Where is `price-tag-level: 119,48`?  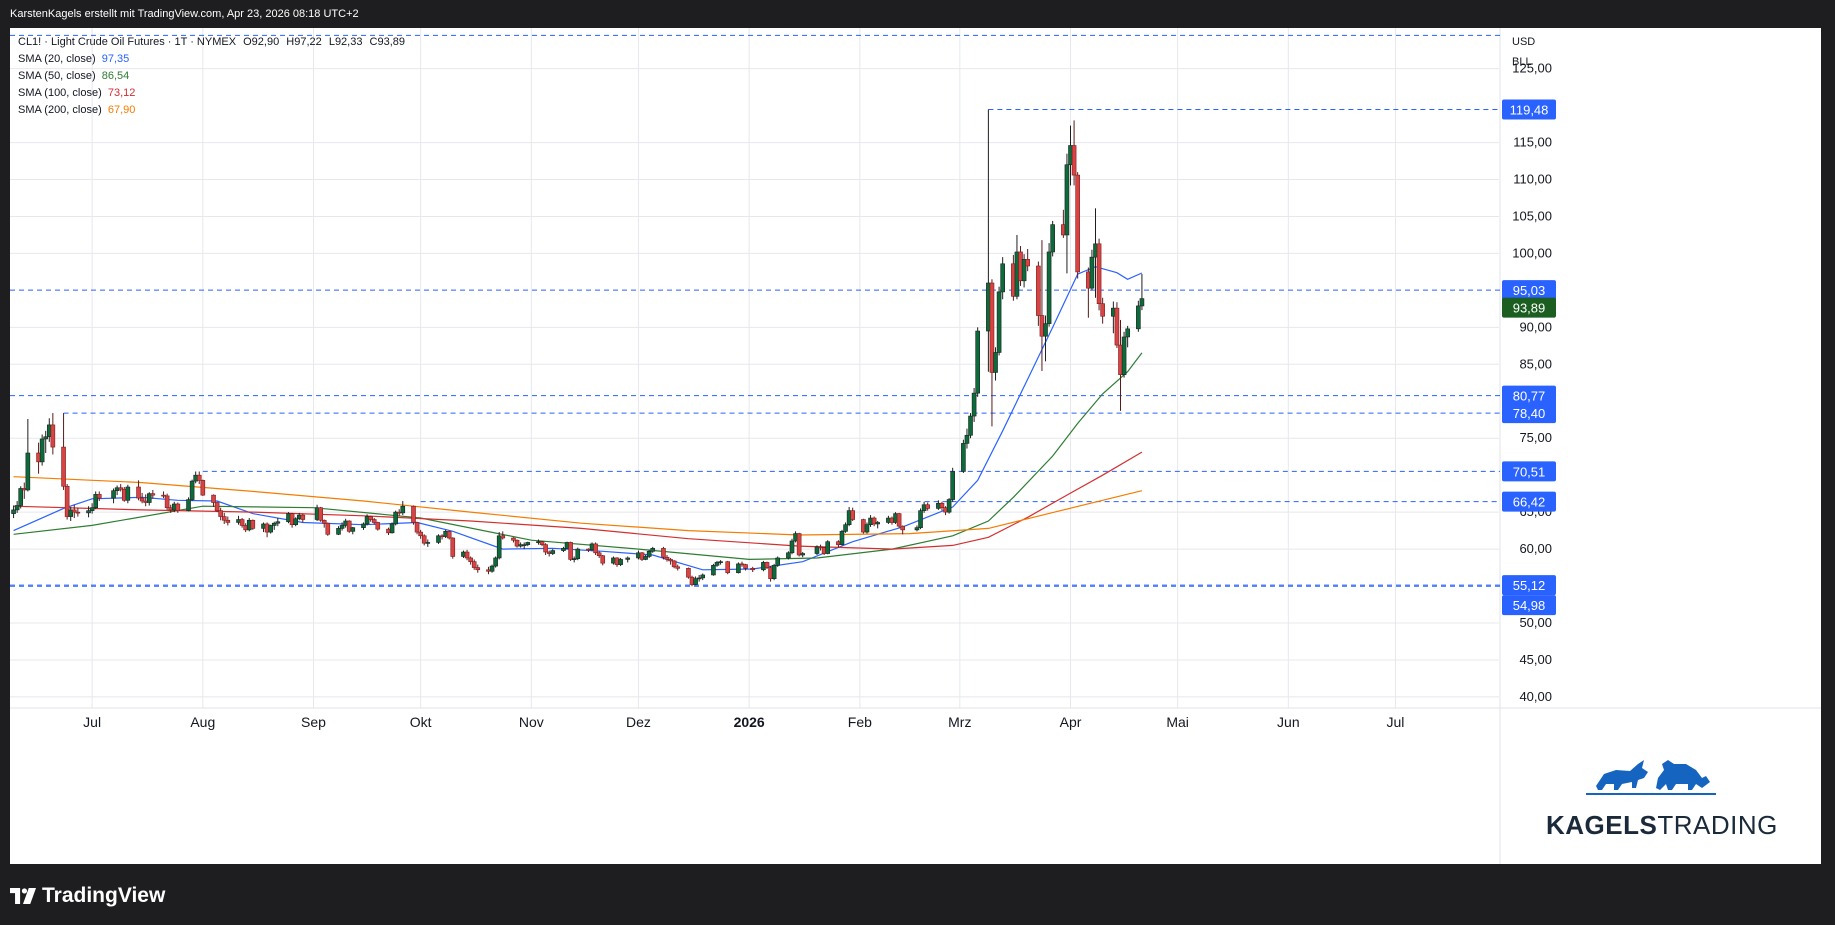 price-tag-level: 119,48 is located at coordinates (1529, 109).